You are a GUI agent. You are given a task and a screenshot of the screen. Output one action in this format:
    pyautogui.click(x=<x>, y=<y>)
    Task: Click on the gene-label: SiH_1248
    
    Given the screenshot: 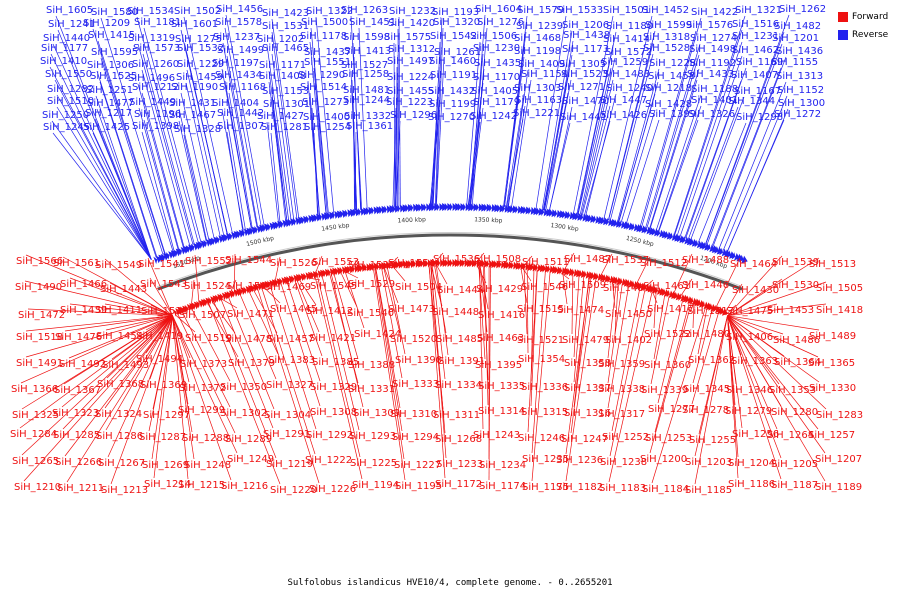 What is the action you would take?
    pyautogui.click(x=207, y=465)
    